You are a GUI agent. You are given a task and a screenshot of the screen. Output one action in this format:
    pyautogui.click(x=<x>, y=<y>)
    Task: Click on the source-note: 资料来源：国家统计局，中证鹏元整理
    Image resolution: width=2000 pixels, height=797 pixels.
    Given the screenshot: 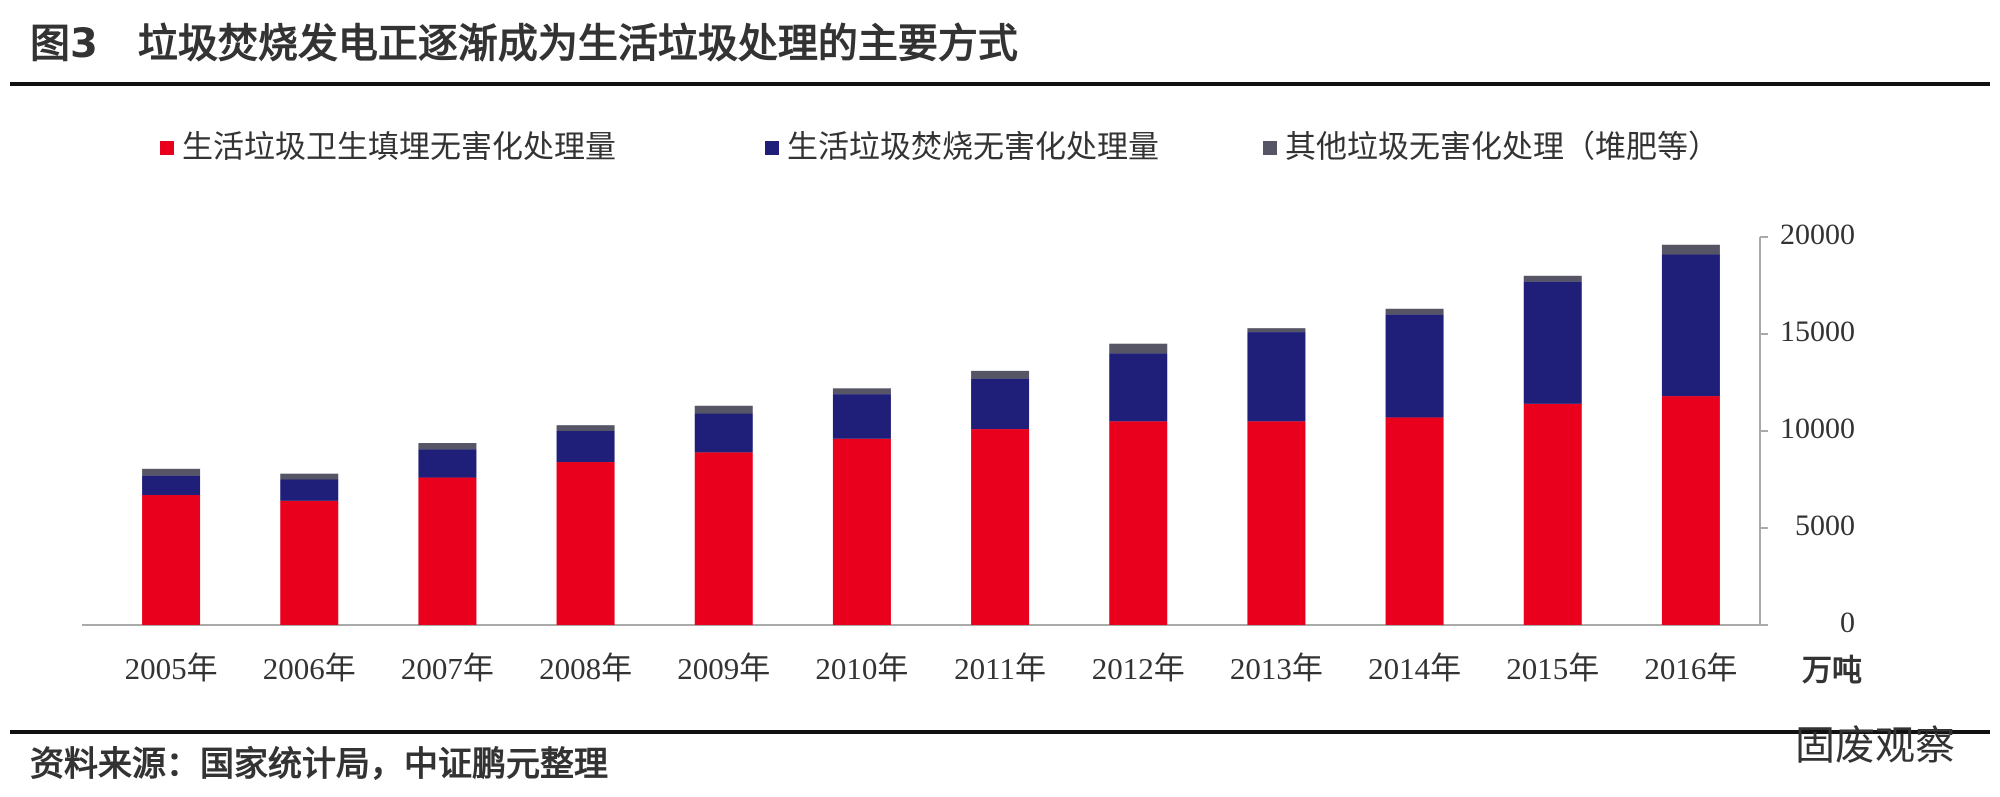 What is the action you would take?
    pyautogui.click(x=319, y=765)
    